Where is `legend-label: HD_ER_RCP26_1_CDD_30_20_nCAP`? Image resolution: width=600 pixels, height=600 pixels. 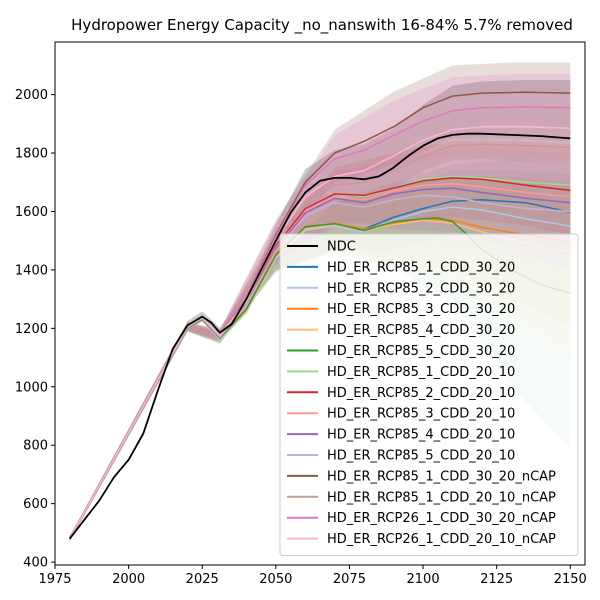
legend-label: HD_ER_RCP26_1_CDD_30_20_nCAP is located at coordinates (441, 518).